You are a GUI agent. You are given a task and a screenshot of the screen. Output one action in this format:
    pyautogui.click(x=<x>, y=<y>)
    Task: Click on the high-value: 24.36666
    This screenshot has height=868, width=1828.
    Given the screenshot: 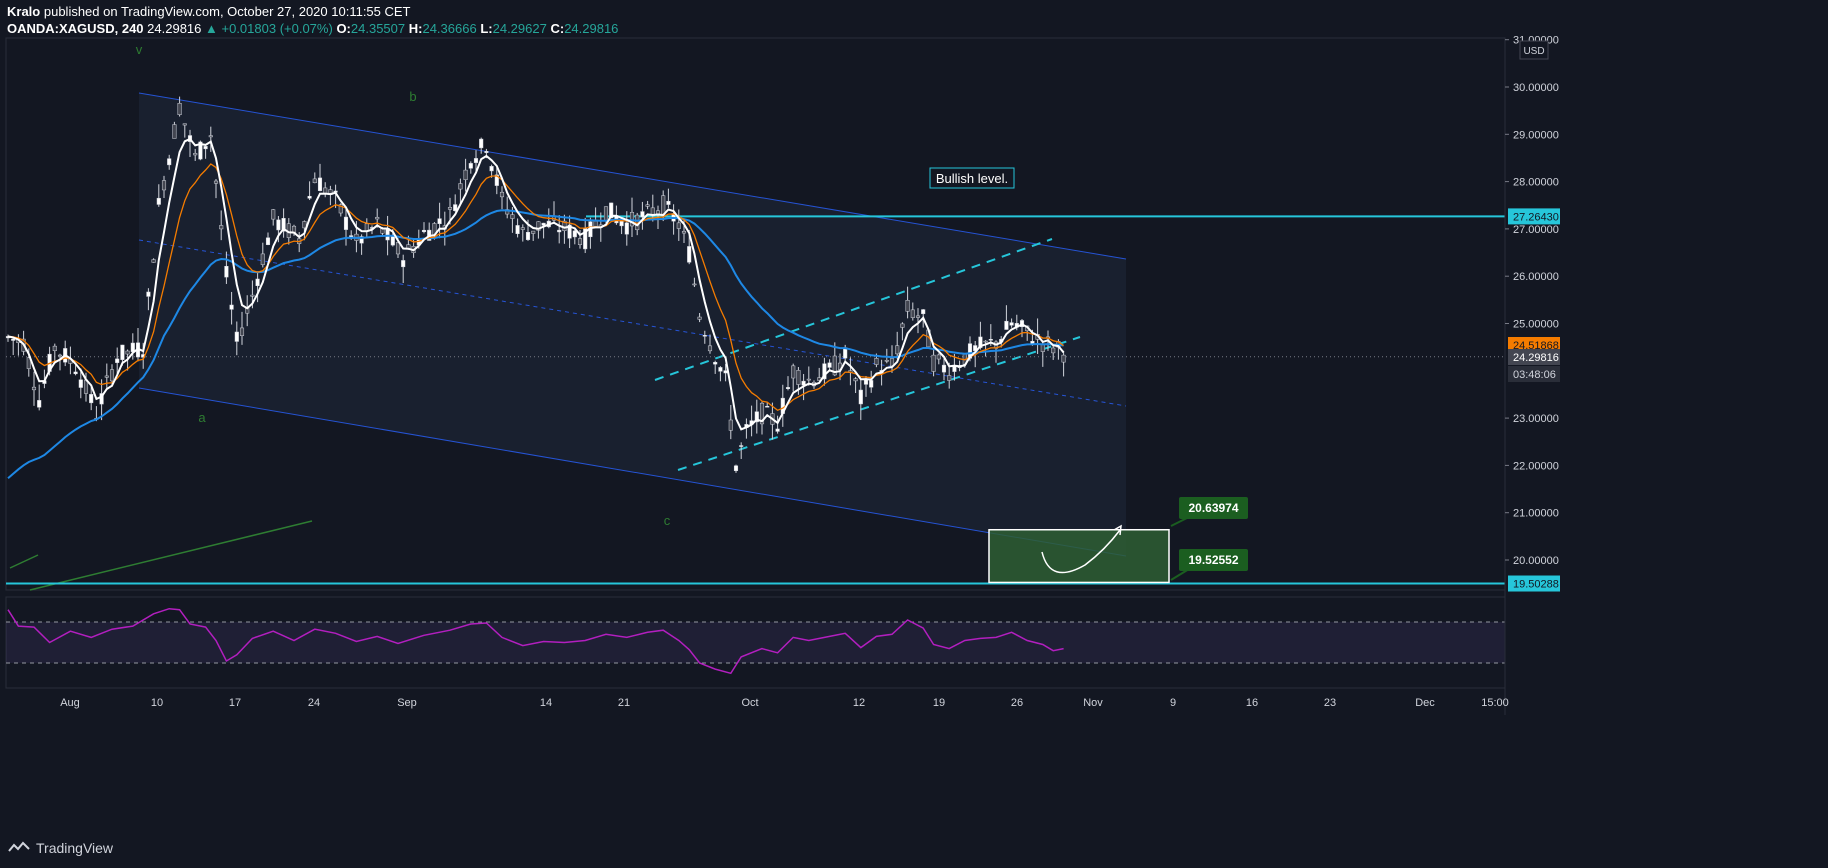 What is the action you would take?
    pyautogui.click(x=449, y=28)
    